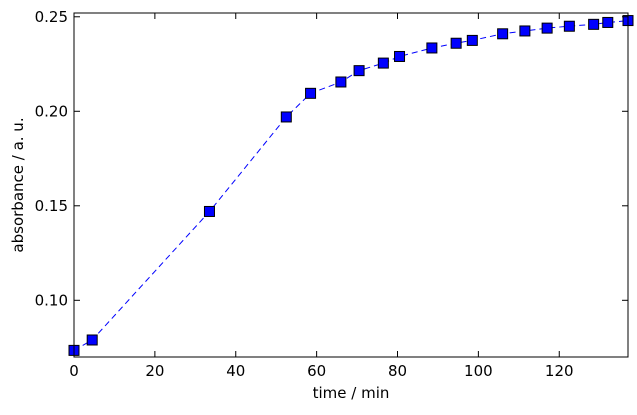 Image resolution: width=637 pixels, height=415 pixels. Describe the element at coordinates (559, 371) in the screenshot. I see `x-tick-label: 120` at that location.